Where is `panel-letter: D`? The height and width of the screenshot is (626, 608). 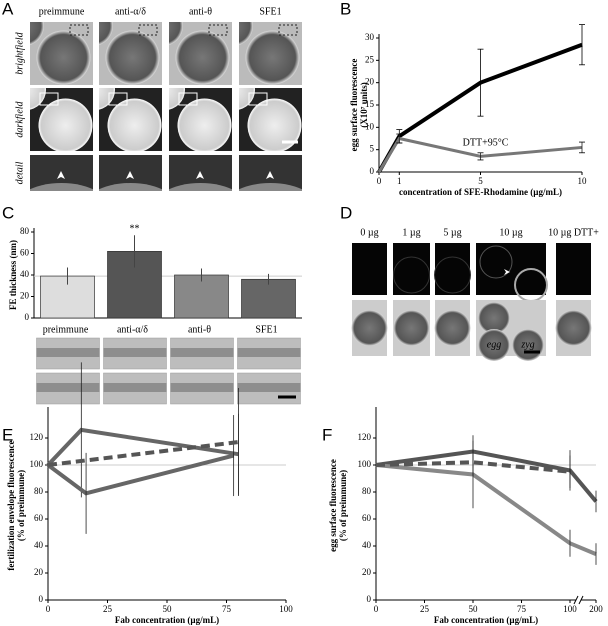 panel-letter: D is located at coordinates (346, 212).